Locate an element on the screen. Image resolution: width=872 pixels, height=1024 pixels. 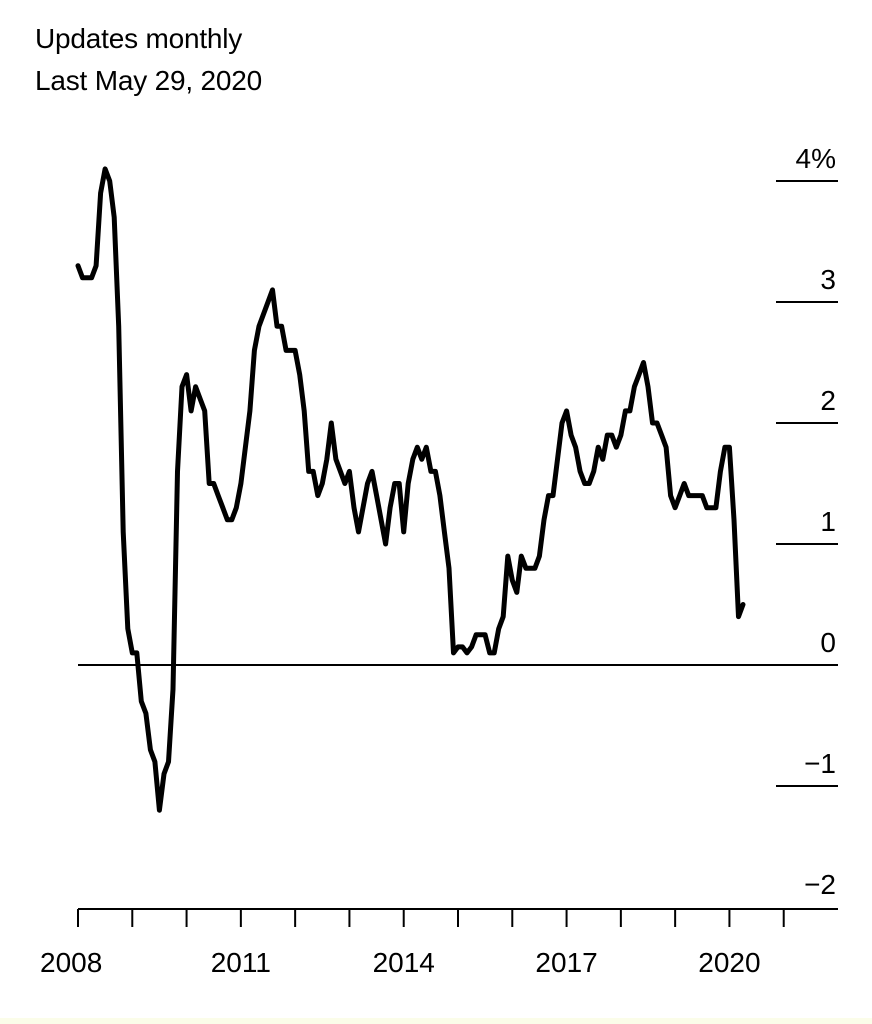
x-tick-label: 2011 is located at coordinates (241, 962).